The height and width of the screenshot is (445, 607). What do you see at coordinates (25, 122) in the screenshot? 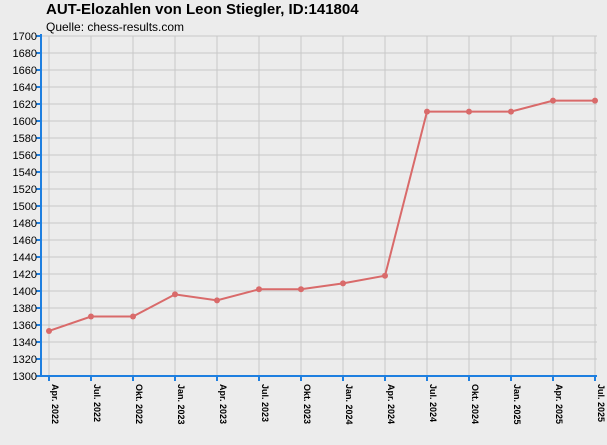
I see `y-tick-label: 1600` at bounding box center [25, 122].